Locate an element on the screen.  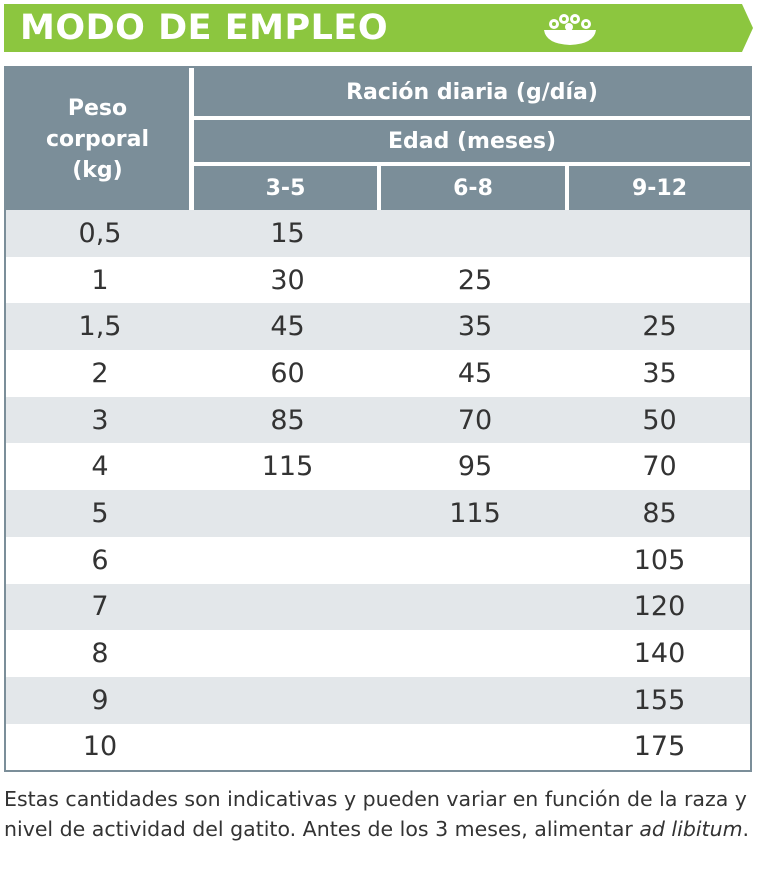
table-row: 3 85 70 50 is located at coordinates (378, 420).